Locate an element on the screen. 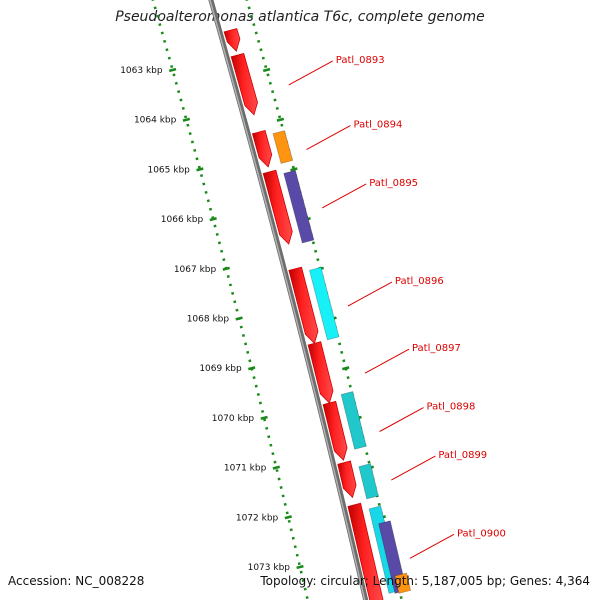 The image size is (600, 600). gene-label: Patl_0897 is located at coordinates (436, 348).